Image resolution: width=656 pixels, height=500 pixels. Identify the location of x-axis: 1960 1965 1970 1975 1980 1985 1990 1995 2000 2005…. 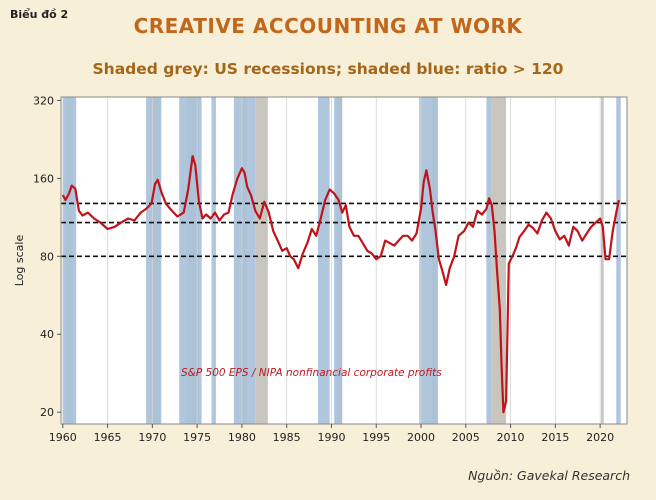
(331, 434).